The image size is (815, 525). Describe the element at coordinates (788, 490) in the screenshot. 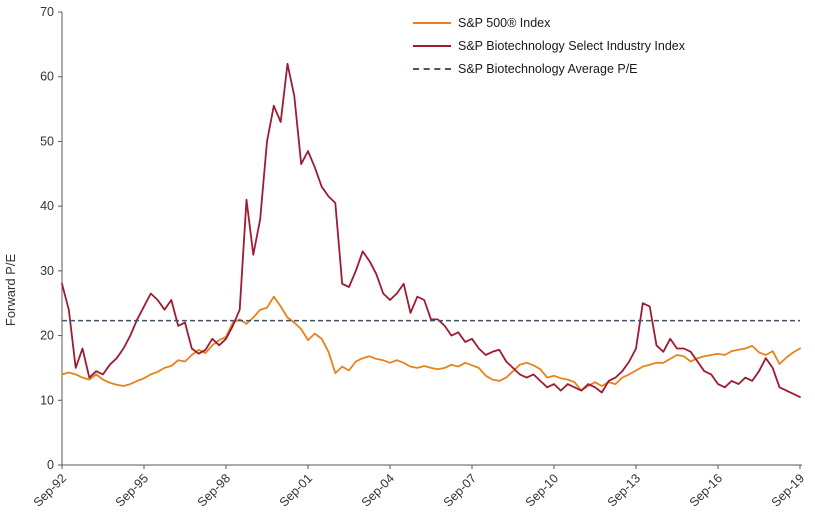

I see `x-tick-label: Sep-19` at that location.